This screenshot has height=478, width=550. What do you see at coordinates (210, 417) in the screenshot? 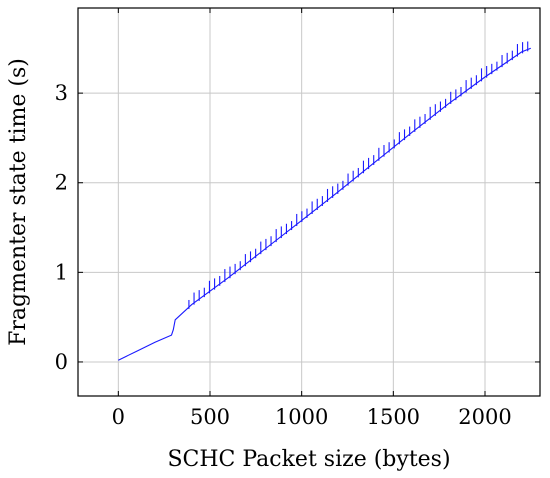
I see `x-tick-label: 500` at bounding box center [210, 417].